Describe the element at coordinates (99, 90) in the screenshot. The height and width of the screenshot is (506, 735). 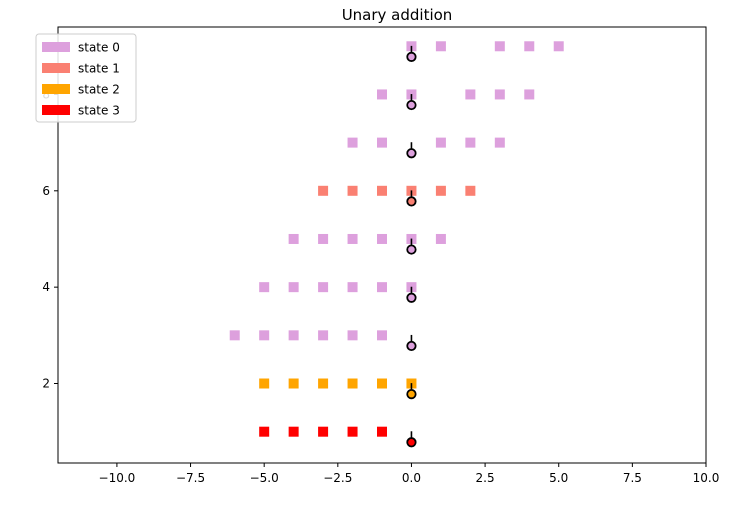
I see `legend-label: state 2` at that location.